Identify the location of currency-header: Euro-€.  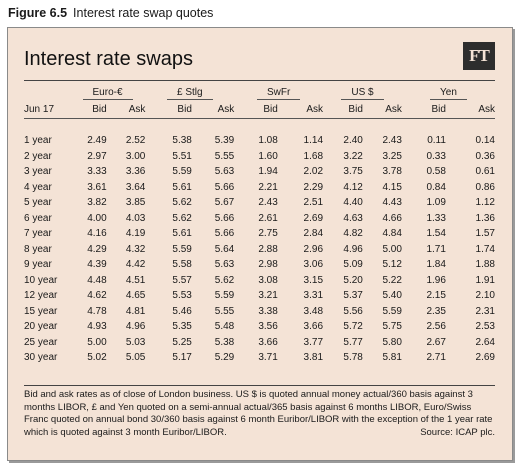
(108, 92).